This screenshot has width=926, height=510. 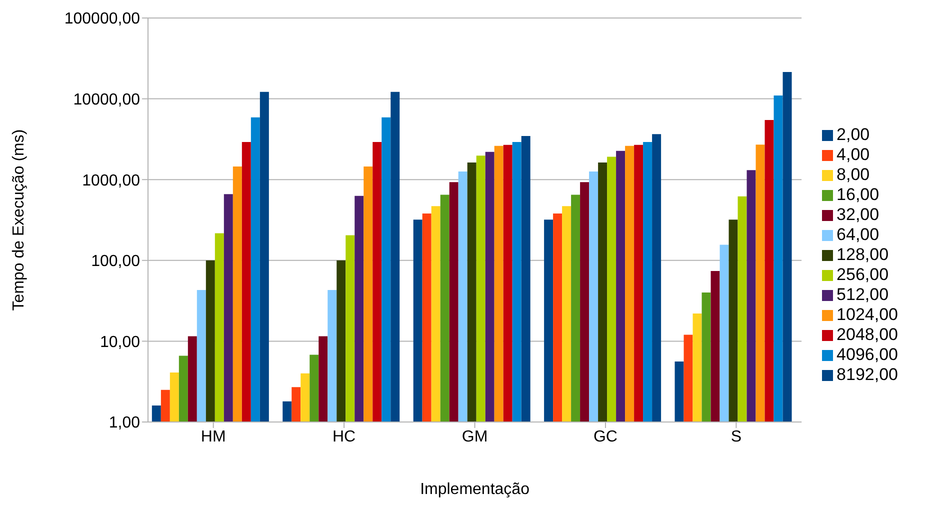 What do you see at coordinates (858, 194) in the screenshot?
I see `legend-label: 16,00` at bounding box center [858, 194].